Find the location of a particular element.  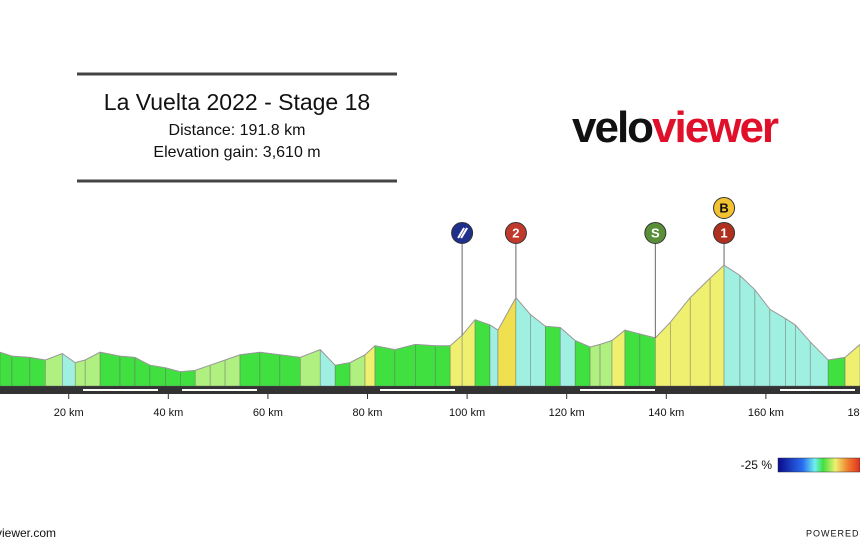

gradient-bar is located at coordinates (818, 465).